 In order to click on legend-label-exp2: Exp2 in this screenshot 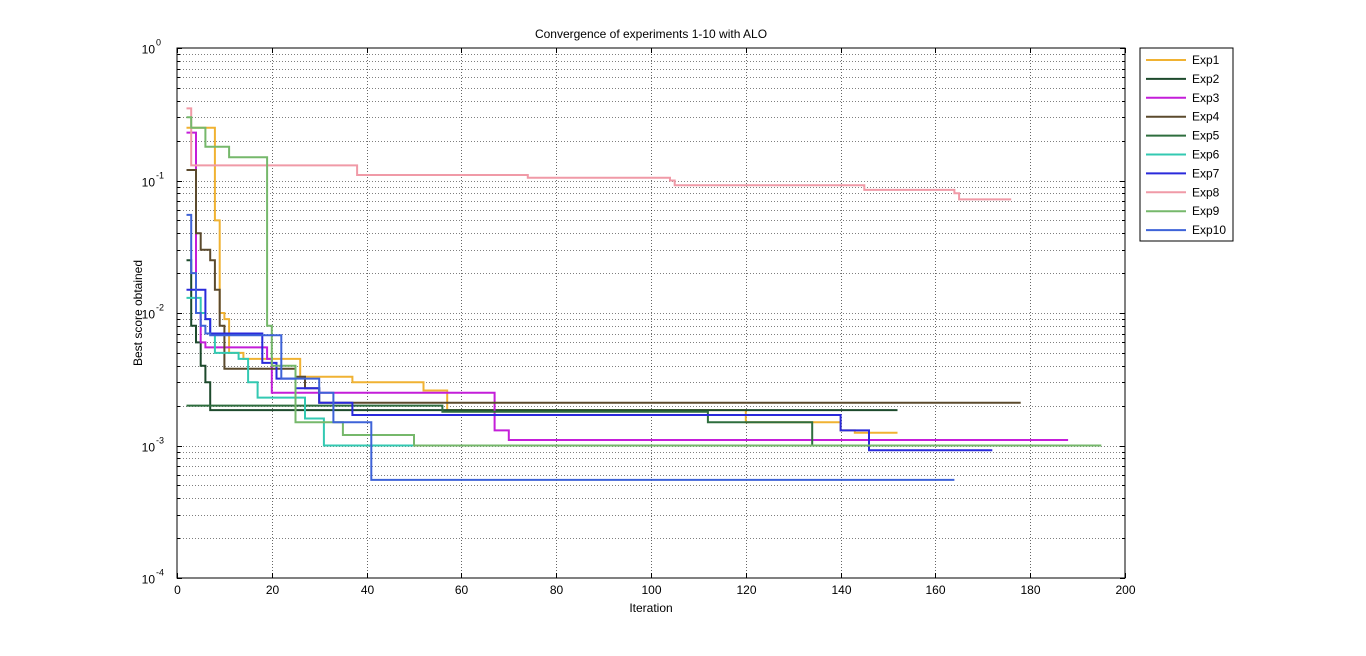, I will do `click(1206, 79)`.